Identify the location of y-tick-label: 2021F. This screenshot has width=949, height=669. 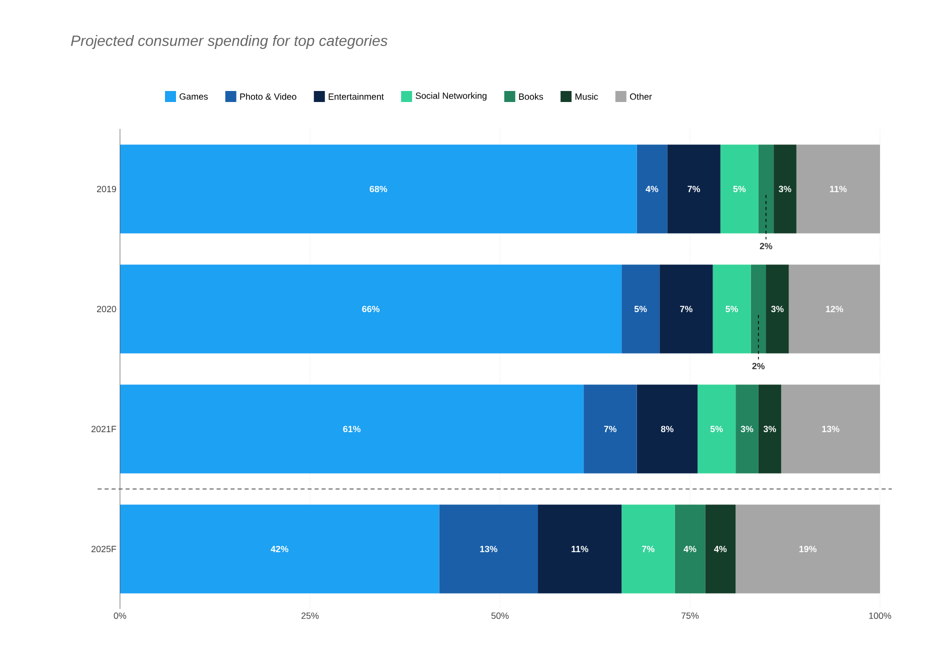
(104, 429).